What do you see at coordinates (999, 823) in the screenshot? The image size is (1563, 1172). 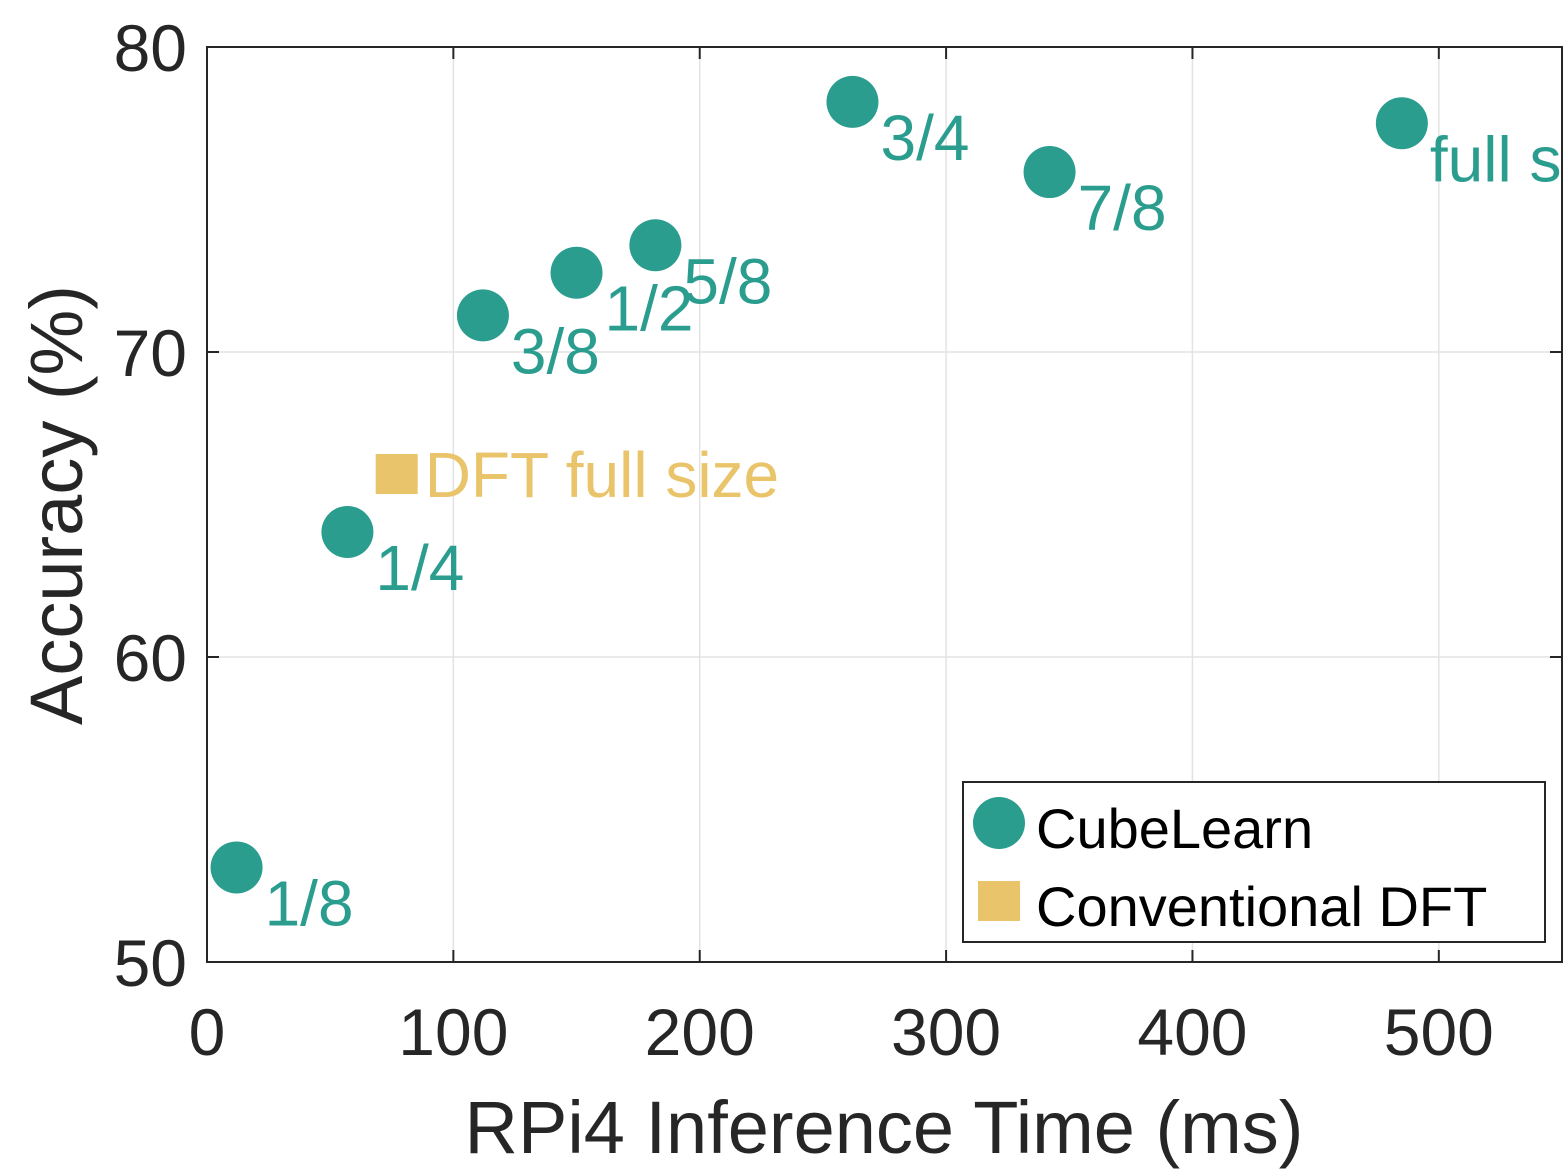 I see `legend-marker-cubelearn` at bounding box center [999, 823].